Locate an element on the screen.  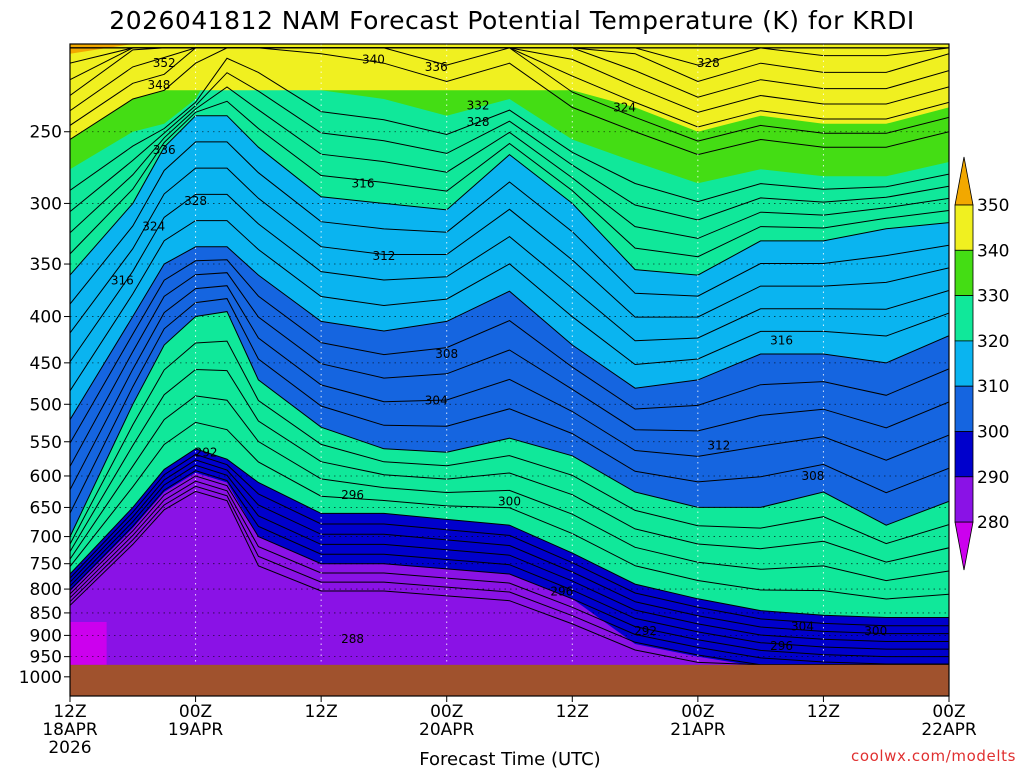
contour-label-23: 292 is located at coordinates (645, 631).